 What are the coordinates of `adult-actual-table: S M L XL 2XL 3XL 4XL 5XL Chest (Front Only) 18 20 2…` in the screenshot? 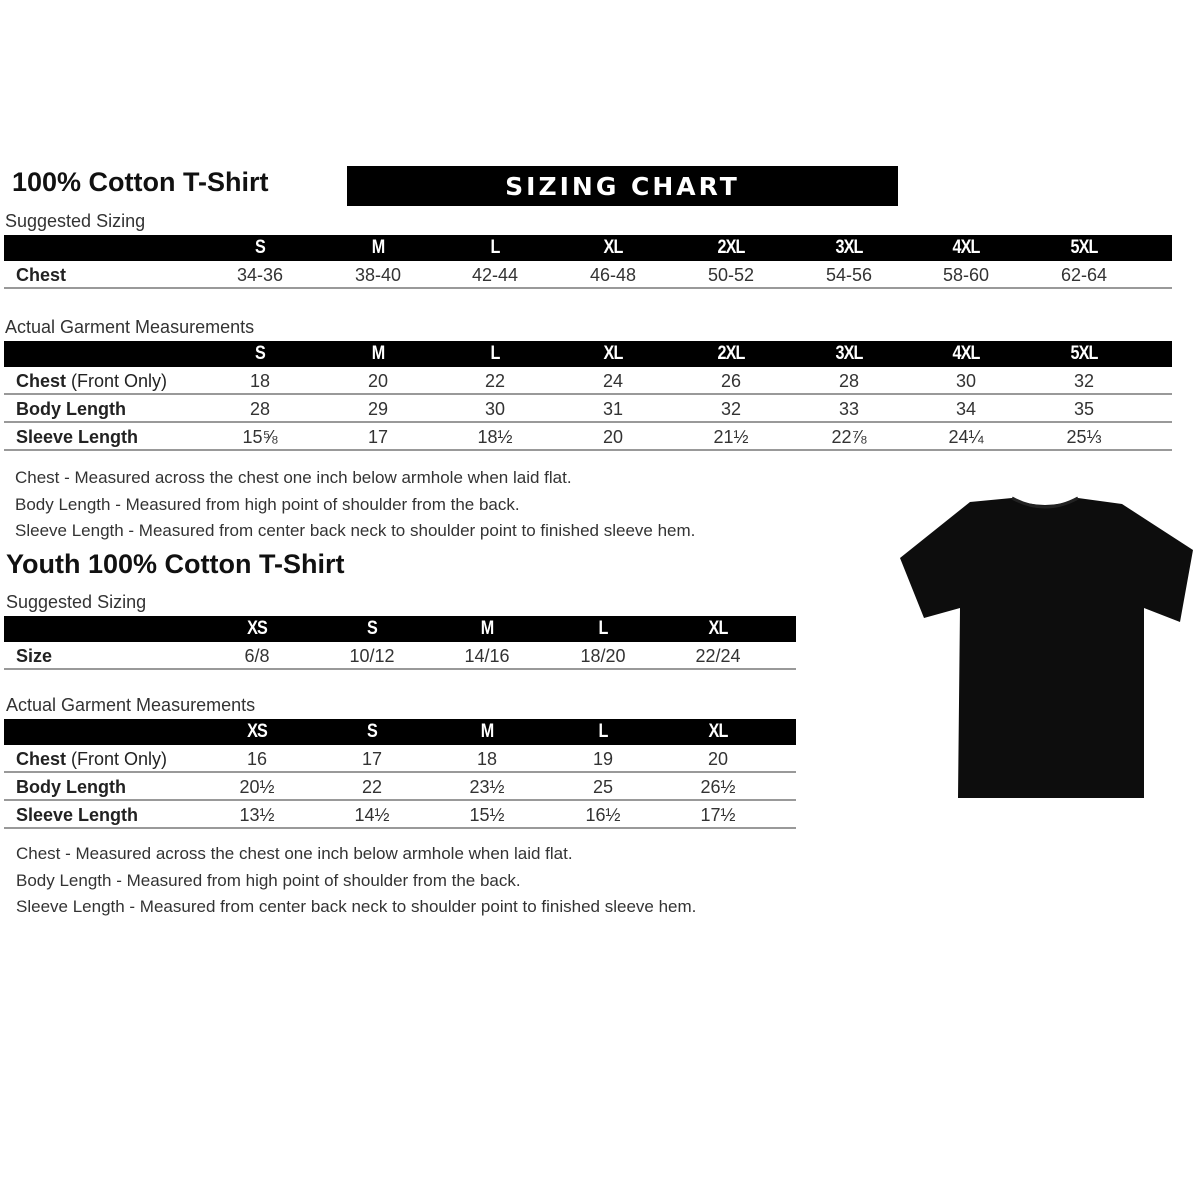 It's located at (588, 396).